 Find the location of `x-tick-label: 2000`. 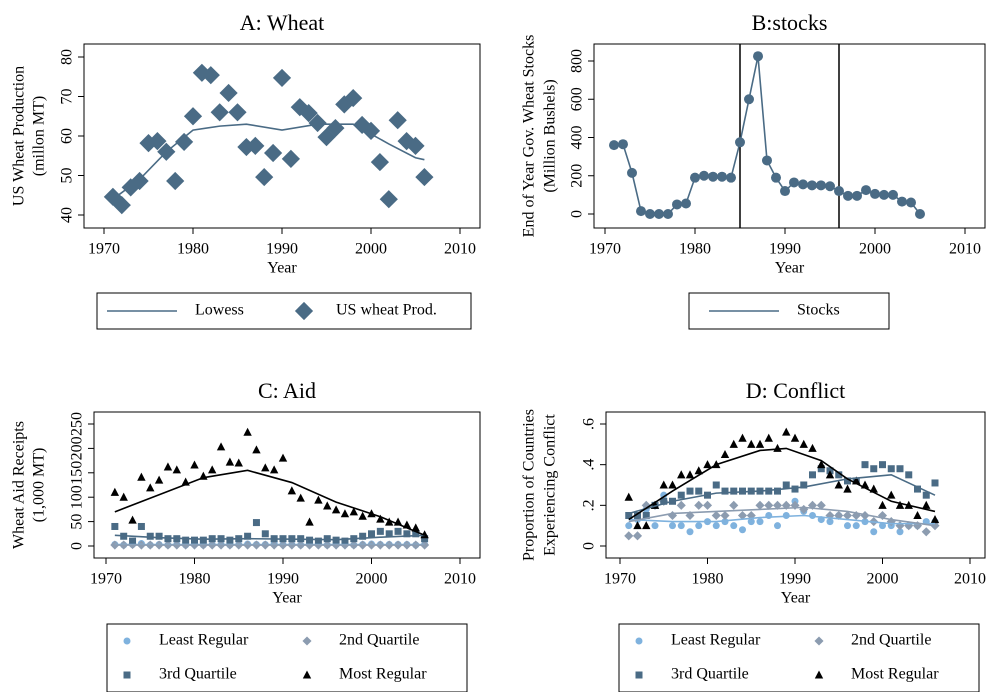

x-tick-label: 2000 is located at coordinates (875, 249).